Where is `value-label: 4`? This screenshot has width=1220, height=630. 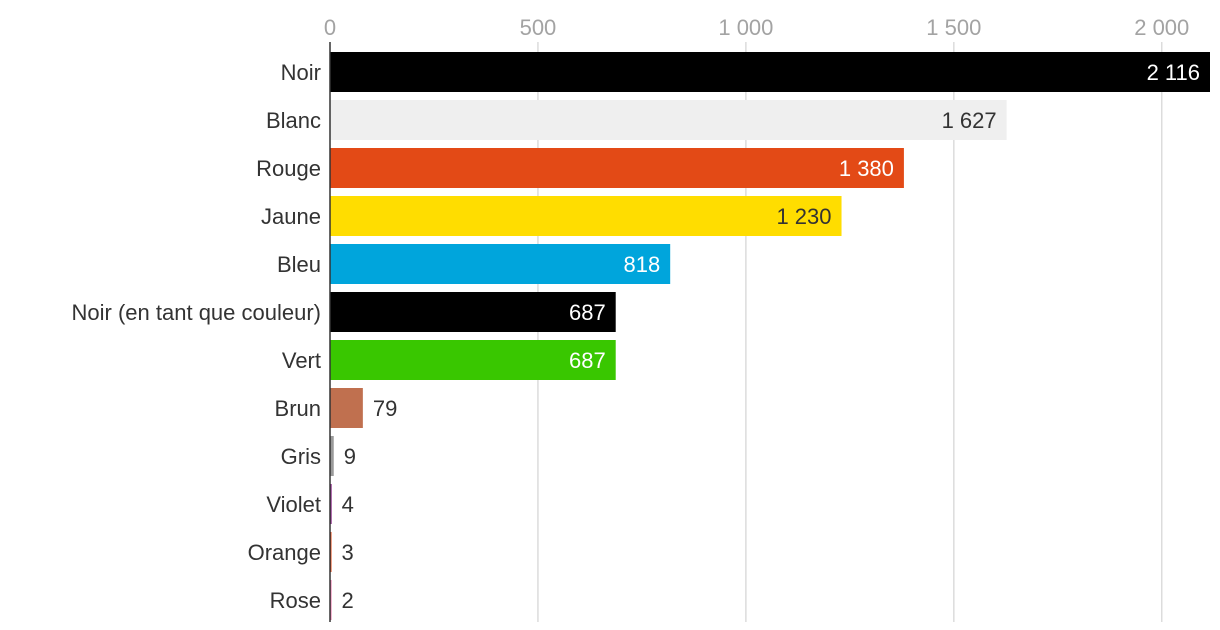
value-label: 4 is located at coordinates (348, 504).